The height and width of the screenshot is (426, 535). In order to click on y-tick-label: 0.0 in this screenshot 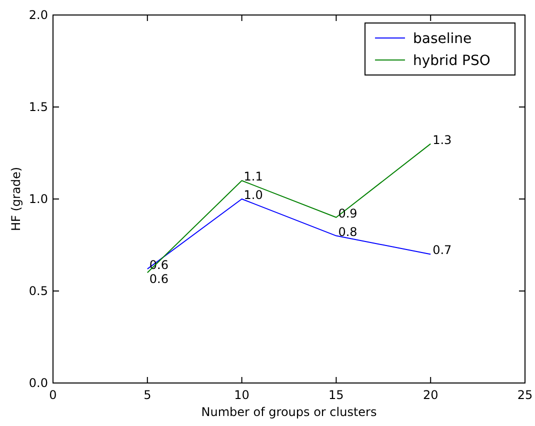, I will do `click(38, 383)`.